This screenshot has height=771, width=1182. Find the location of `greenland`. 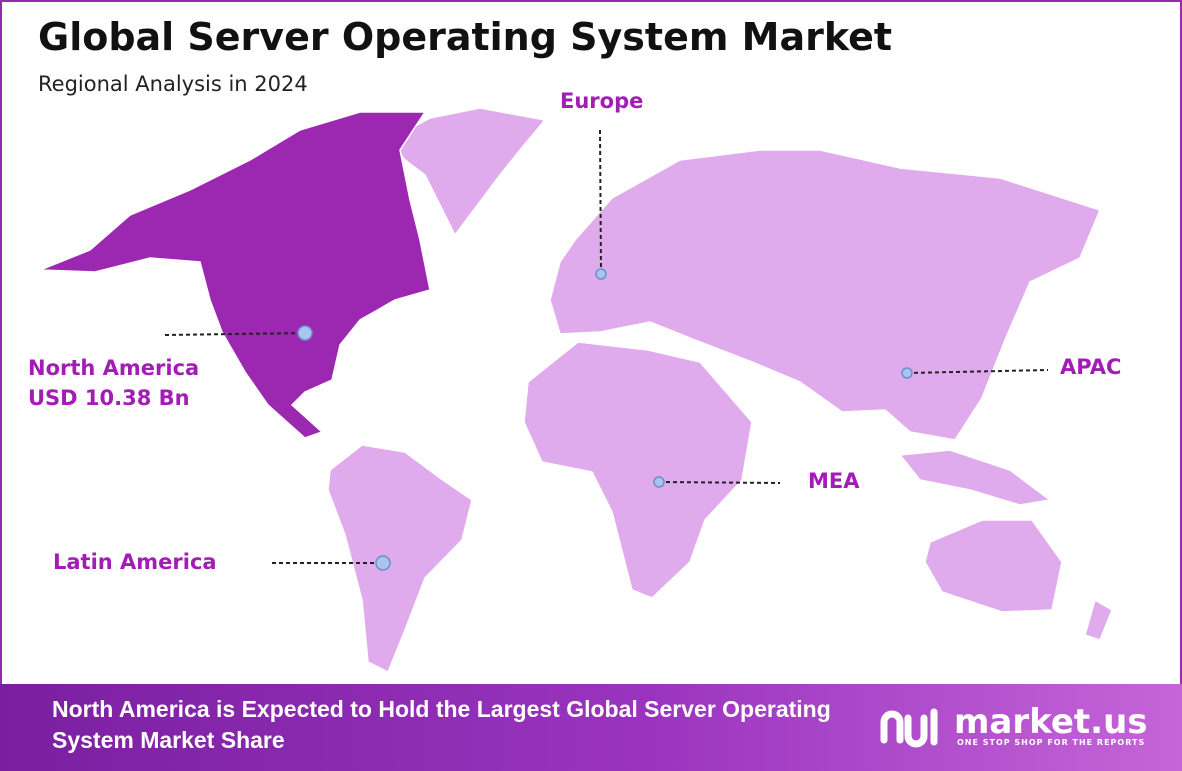

greenland is located at coordinates (467, 172).